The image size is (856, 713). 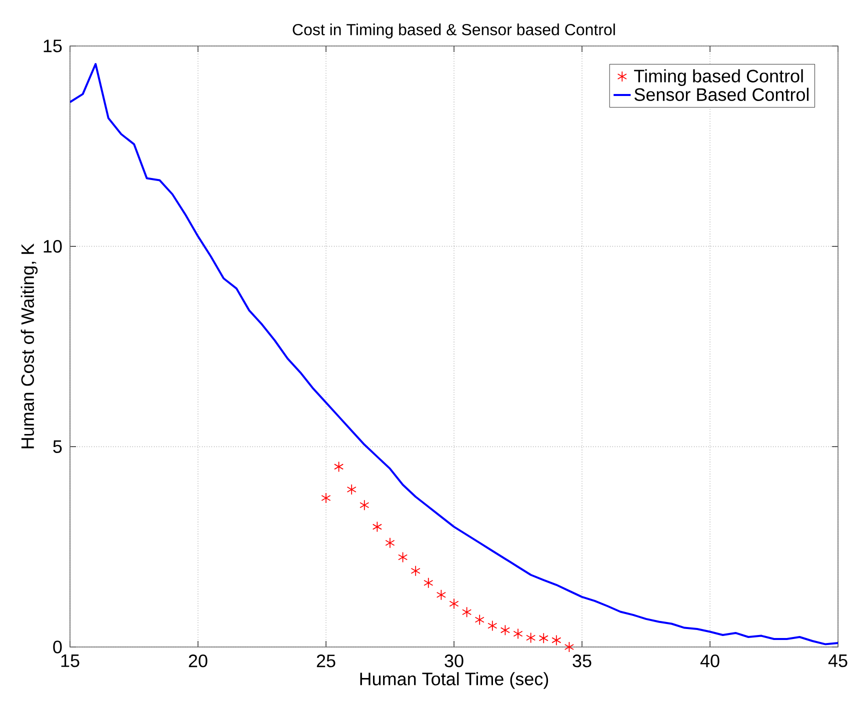 What do you see at coordinates (53, 46) in the screenshot?
I see `y-tick-label: 15` at bounding box center [53, 46].